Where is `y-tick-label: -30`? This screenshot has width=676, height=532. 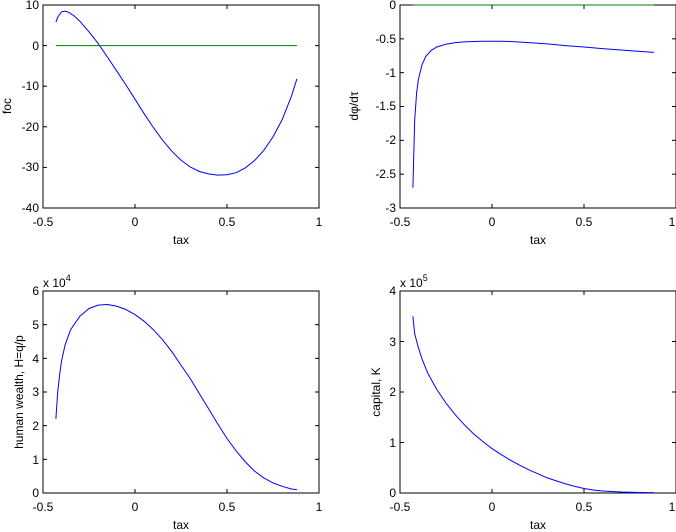
y-tick-label: -30 is located at coordinates (31, 167).